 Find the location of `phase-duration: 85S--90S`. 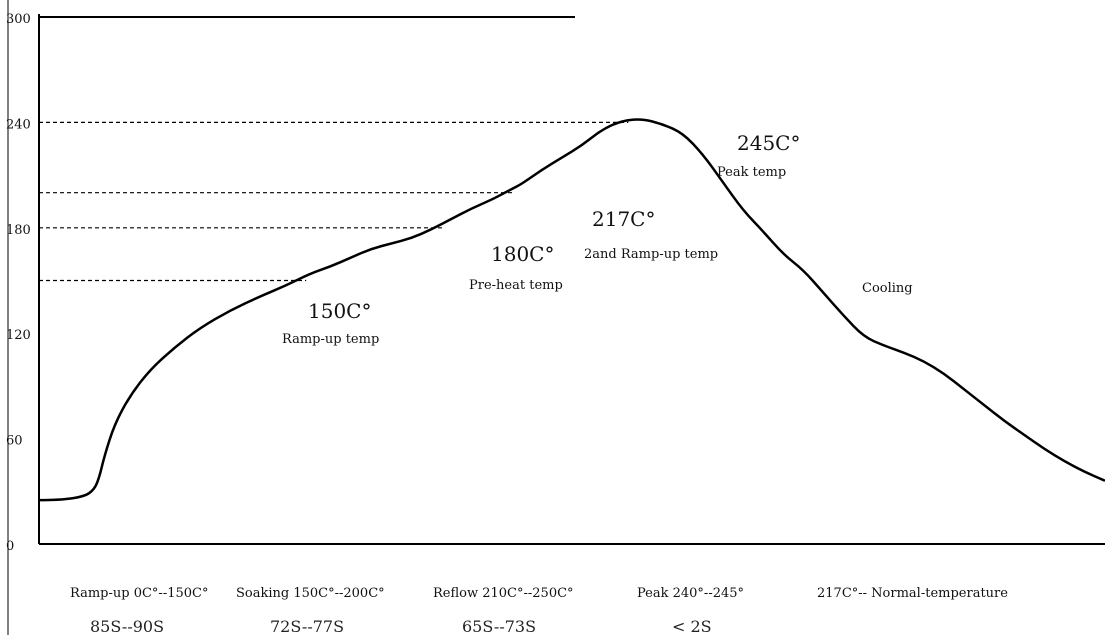

phase-duration: 85S--90S is located at coordinates (127, 626).